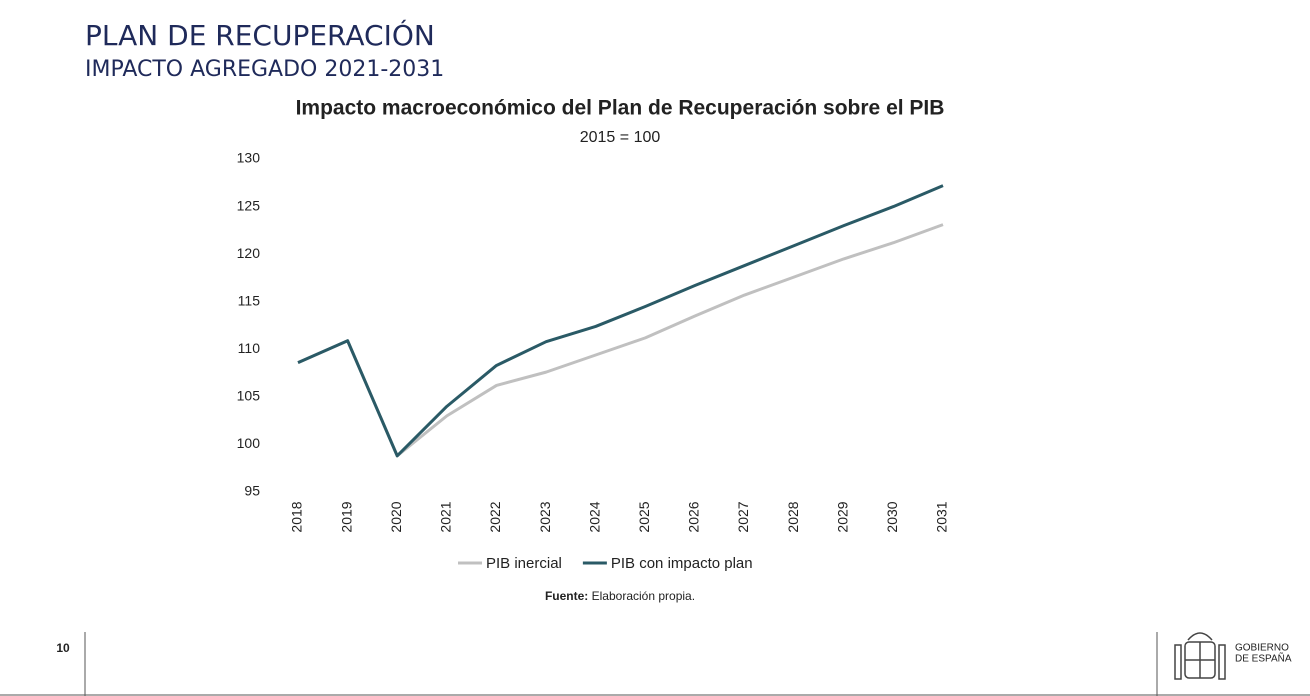 Image resolution: width=1310 pixels, height=696 pixels. What do you see at coordinates (264, 69) in the screenshot?
I see `slide-subtitle: IMPACTO AGREGADO 2021-2031` at bounding box center [264, 69].